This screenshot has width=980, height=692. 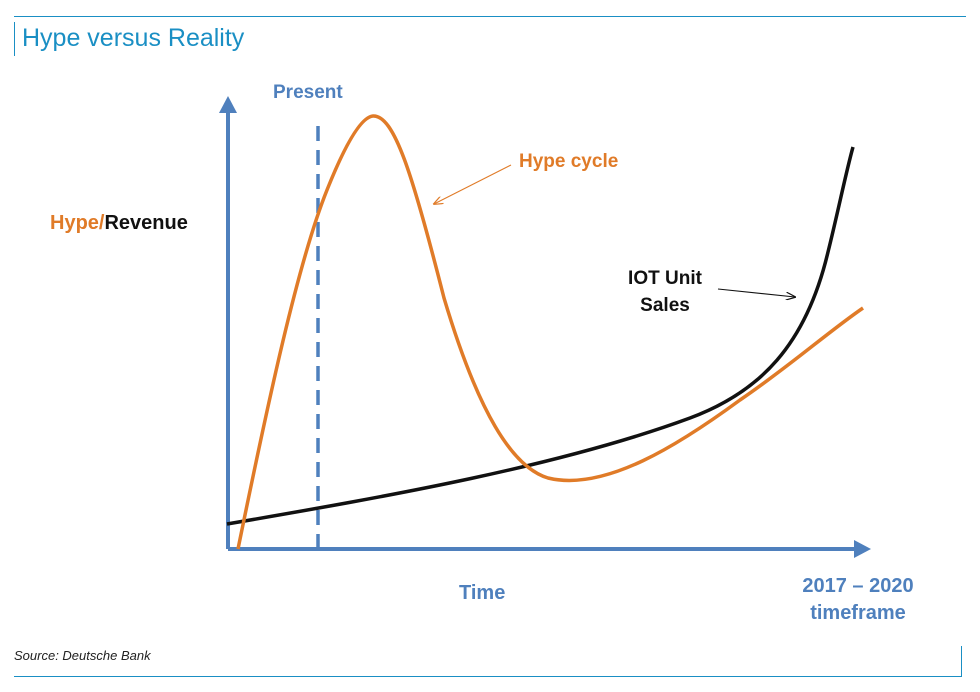 What do you see at coordinates (961, 661) in the screenshot?
I see `footer-accent-tick` at bounding box center [961, 661].